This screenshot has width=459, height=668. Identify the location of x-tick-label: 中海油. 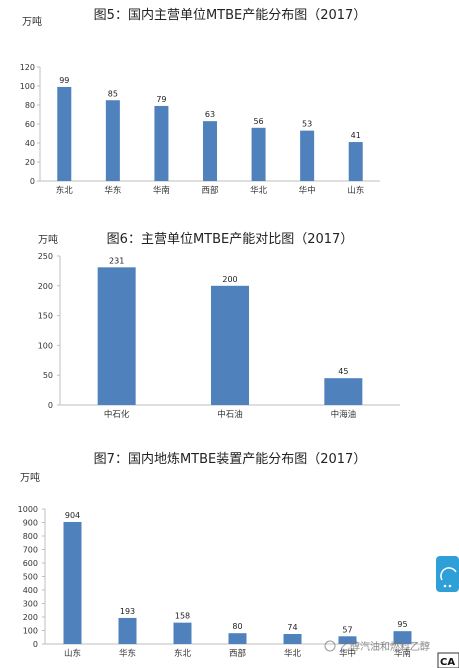
(344, 414).